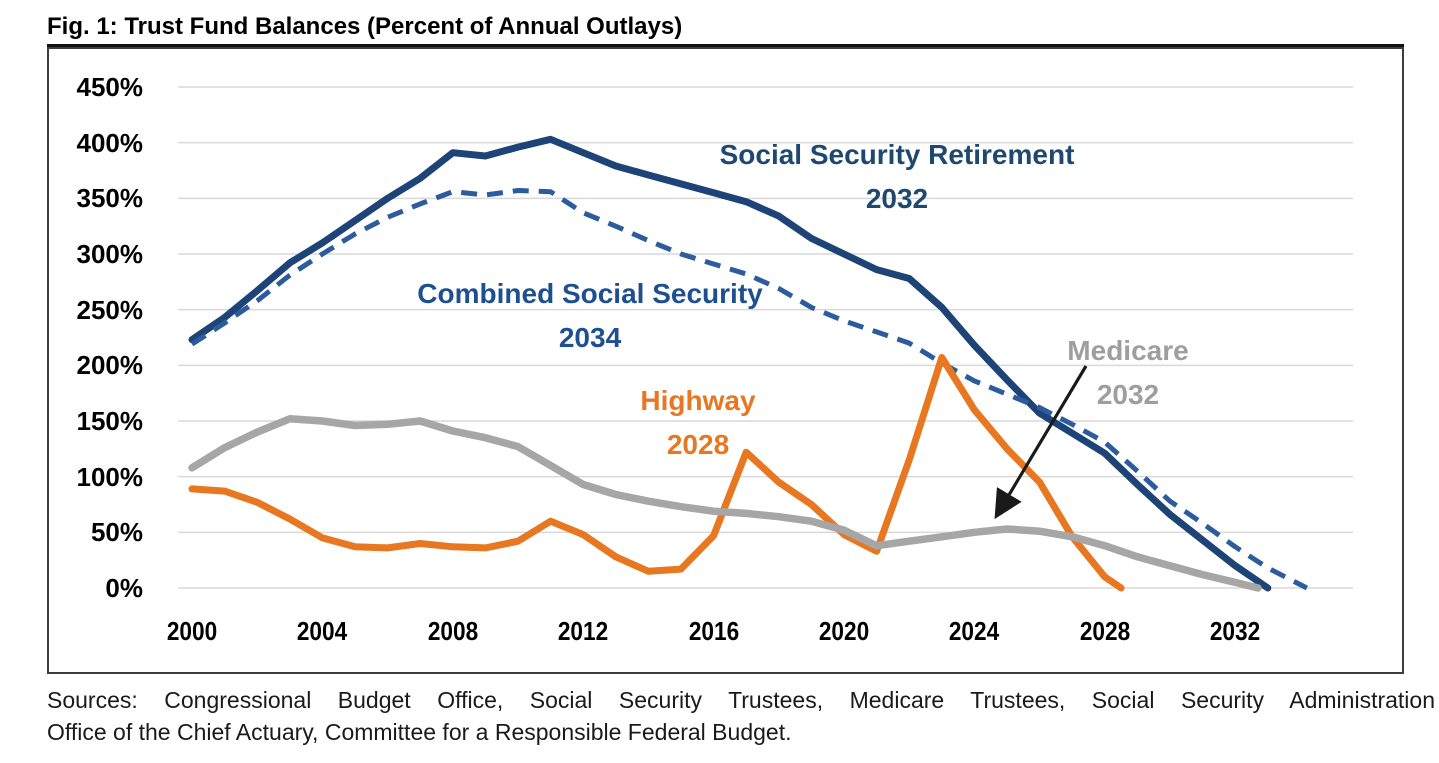 The image size is (1439, 763). I want to click on series-label-text: Combined Social Security, so click(590, 293).